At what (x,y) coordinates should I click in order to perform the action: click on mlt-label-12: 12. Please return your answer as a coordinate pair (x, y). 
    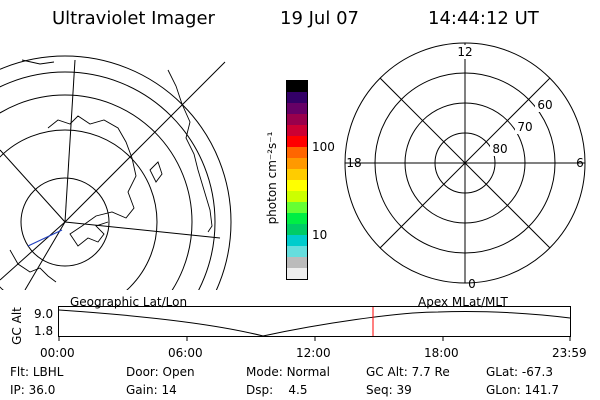
    Looking at the image, I should click on (464, 52).